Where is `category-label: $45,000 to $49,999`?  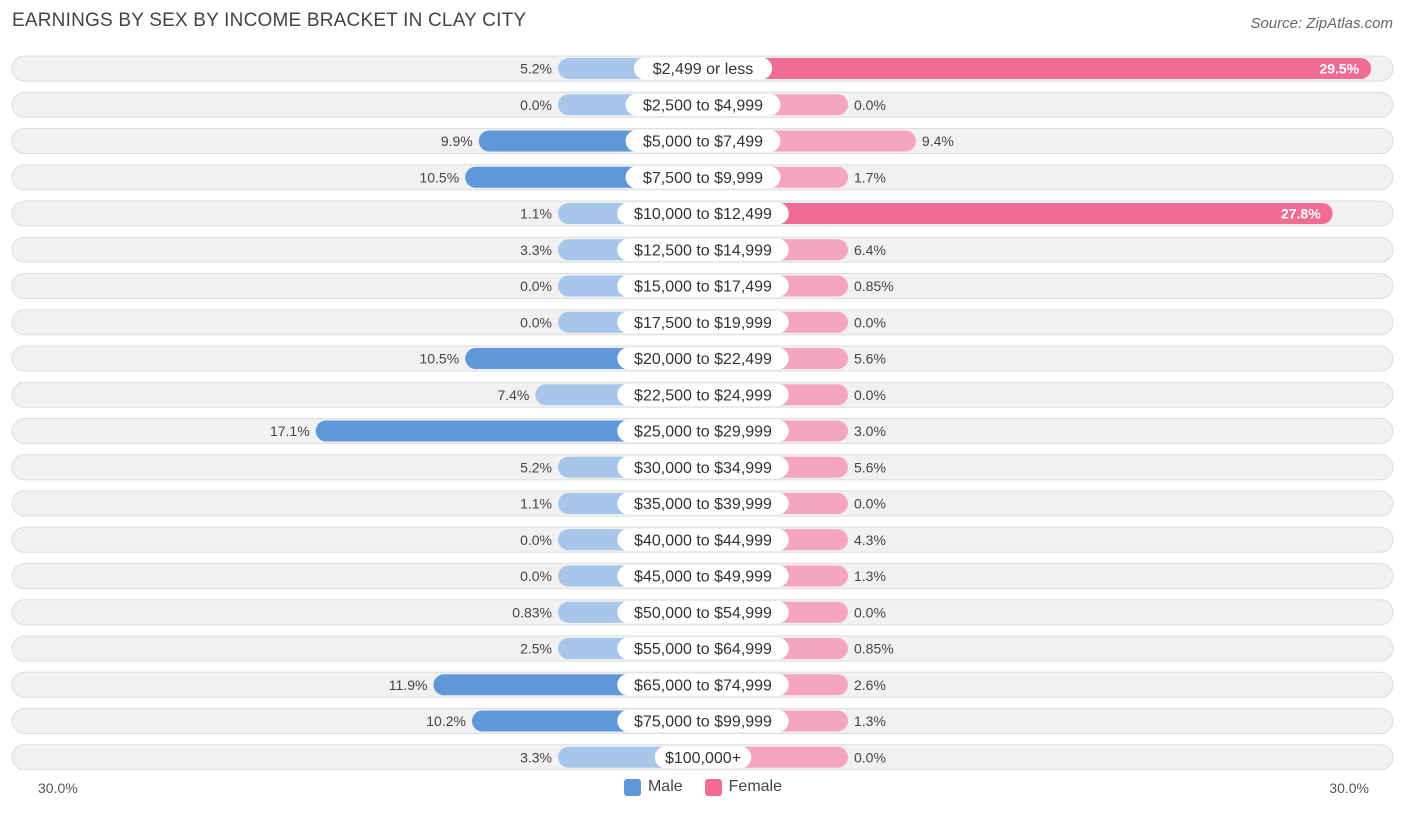 category-label: $45,000 to $49,999 is located at coordinates (703, 577).